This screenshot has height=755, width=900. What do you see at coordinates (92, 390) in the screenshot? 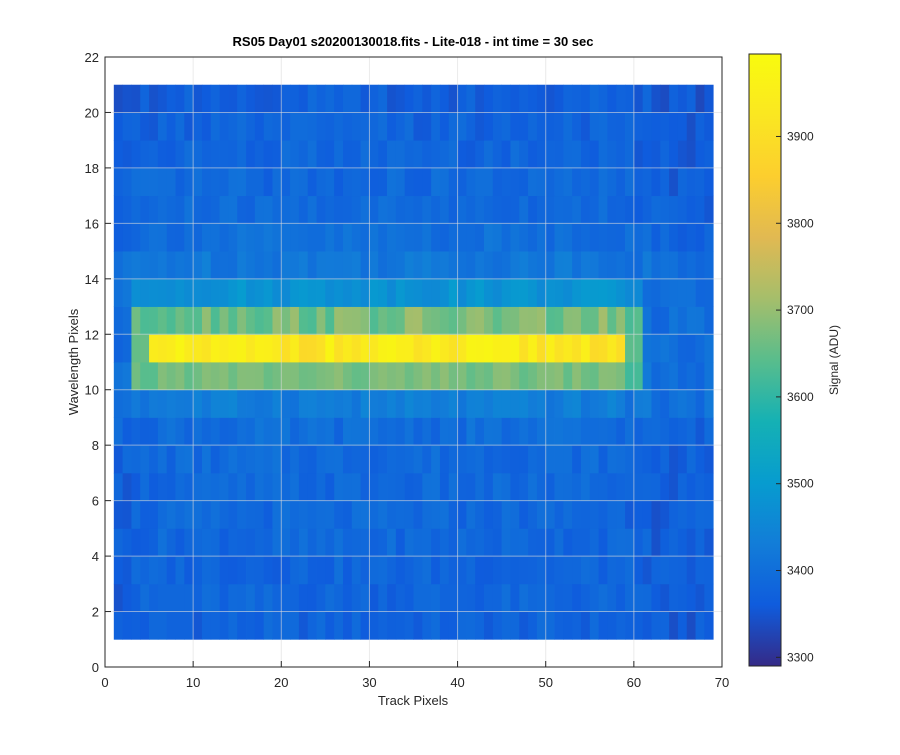
I see `y-tick-label: 10` at bounding box center [92, 390].